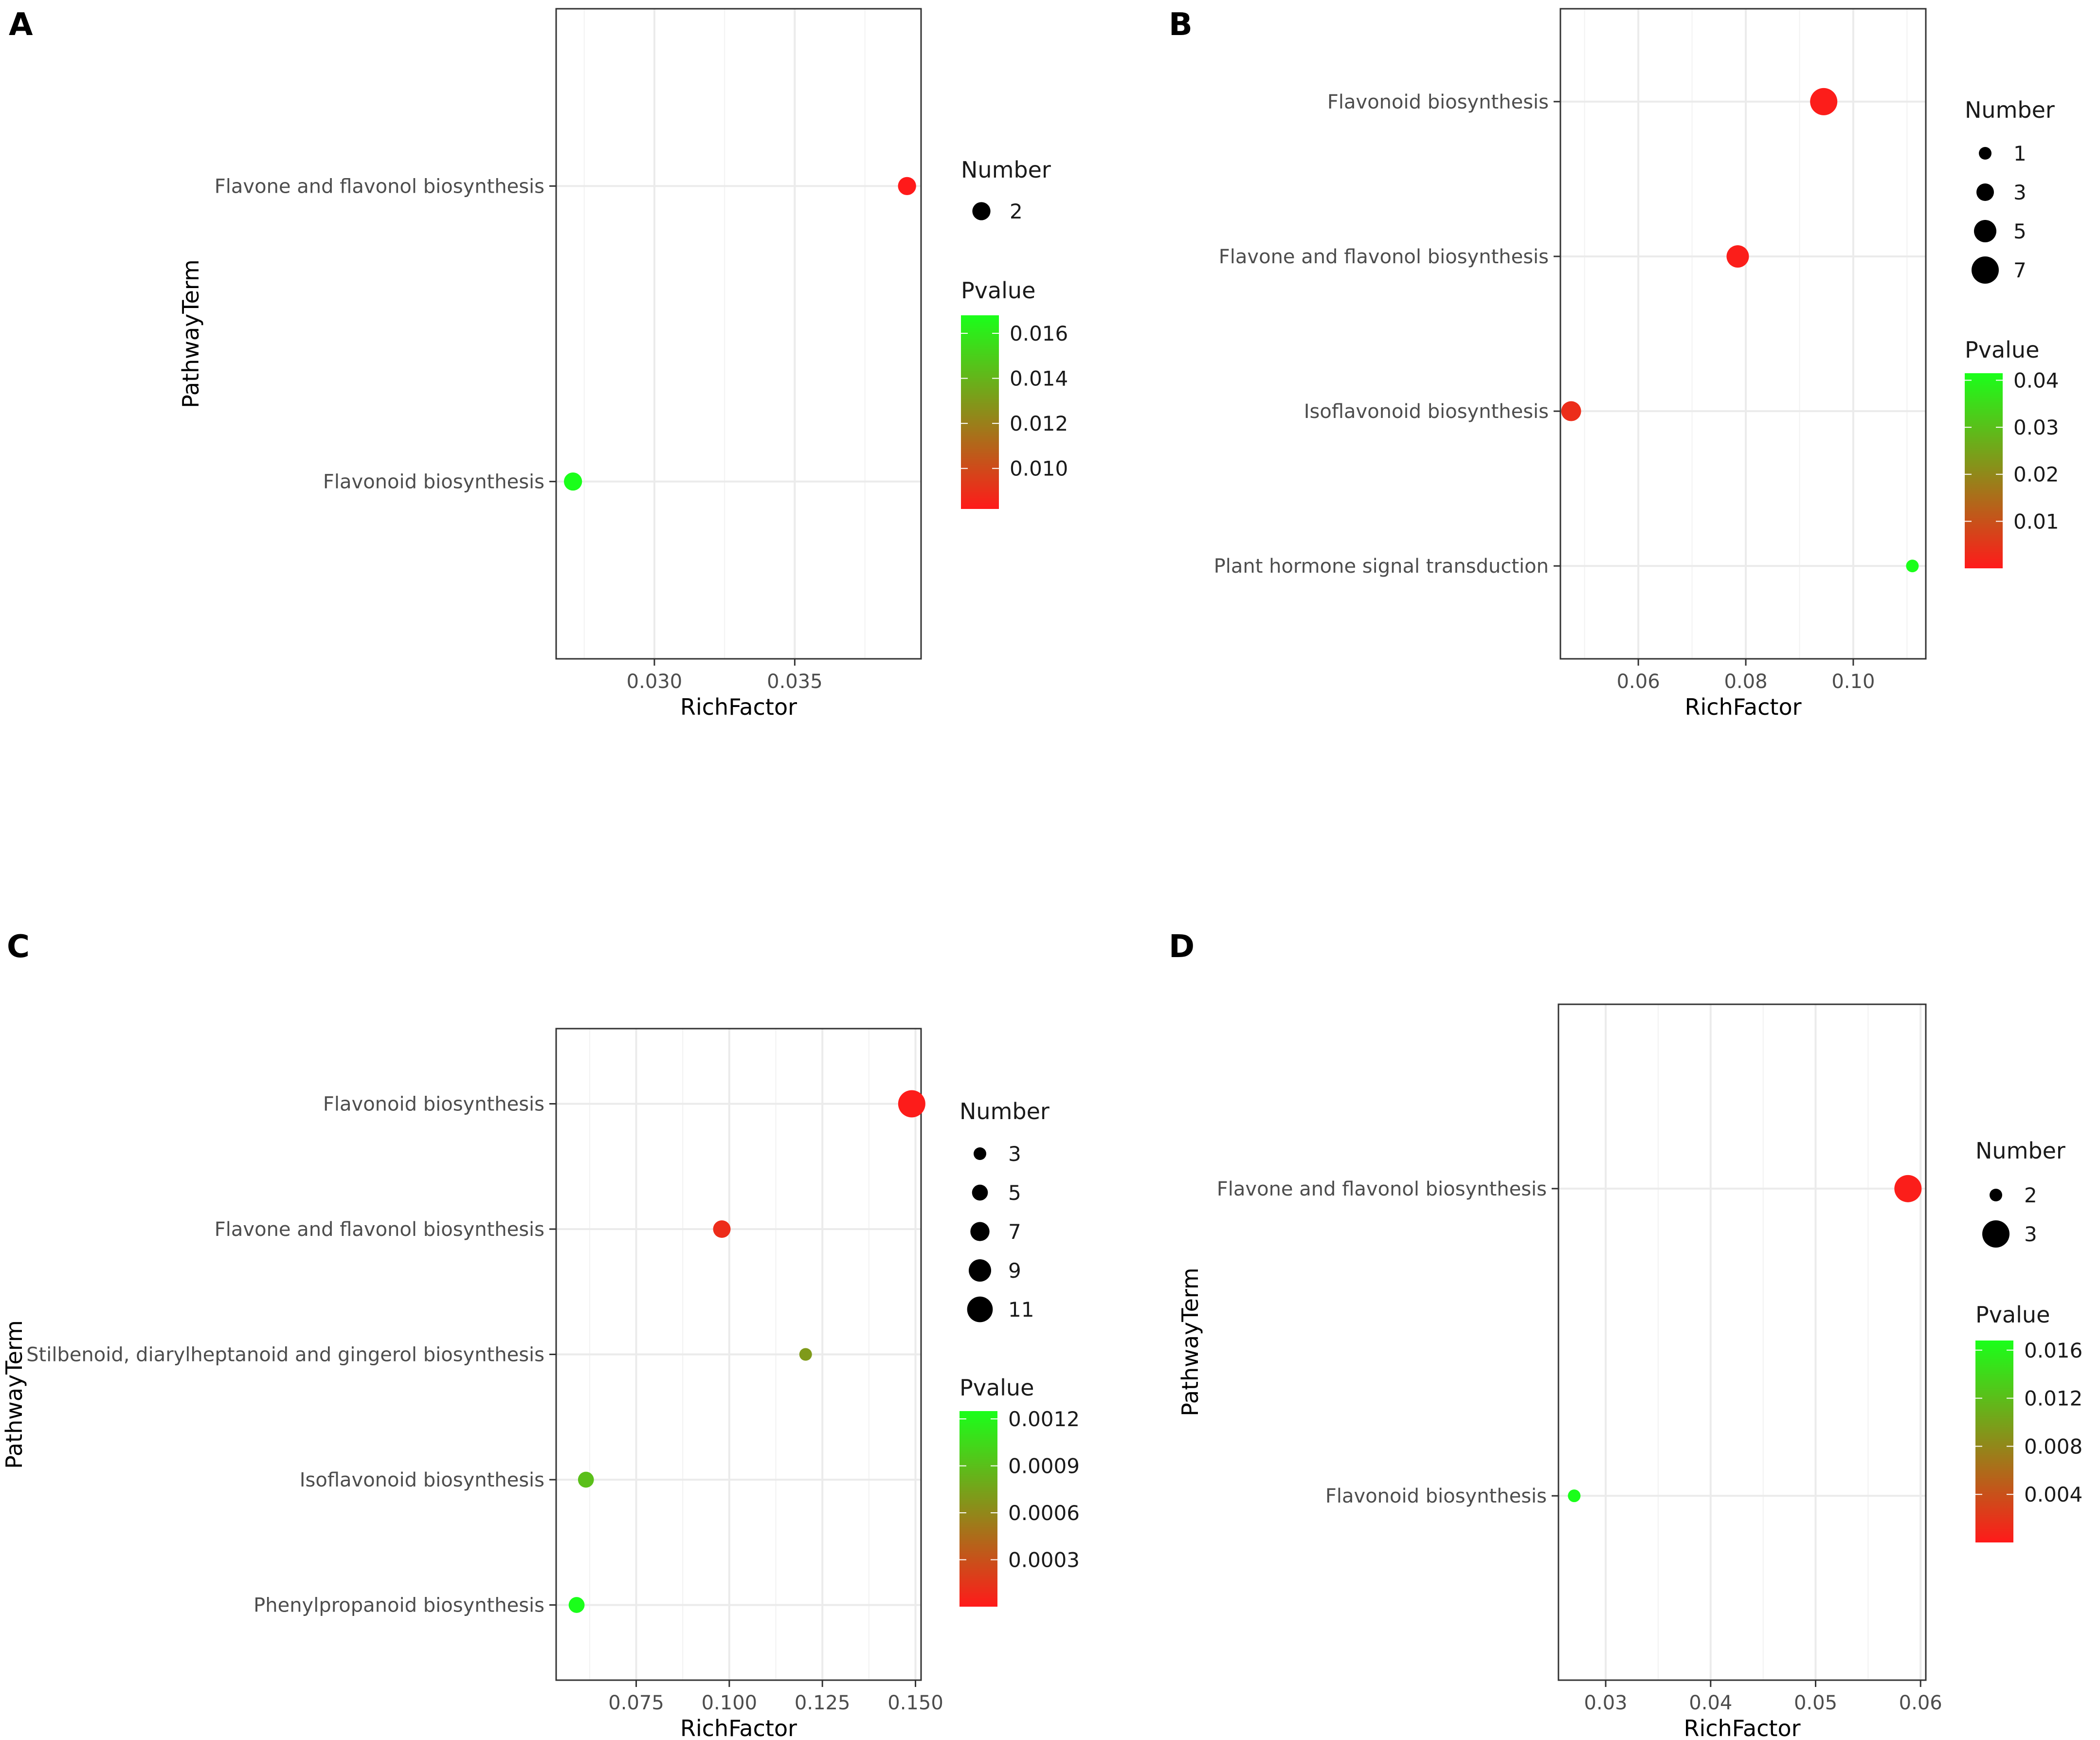 The height and width of the screenshot is (1740, 2100). What do you see at coordinates (1745, 682) in the screenshot?
I see `x-tick-label: 0.08` at bounding box center [1745, 682].